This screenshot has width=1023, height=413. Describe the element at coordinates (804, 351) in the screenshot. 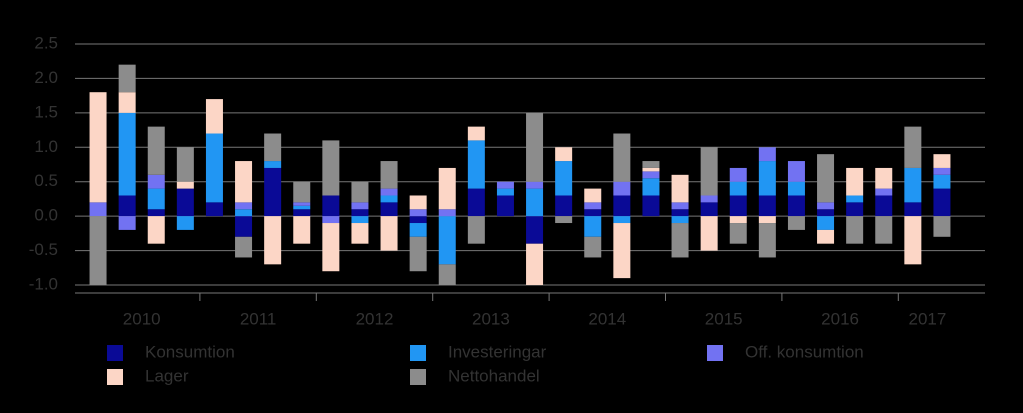

I see `legend-label: Off. konsumtion` at that location.